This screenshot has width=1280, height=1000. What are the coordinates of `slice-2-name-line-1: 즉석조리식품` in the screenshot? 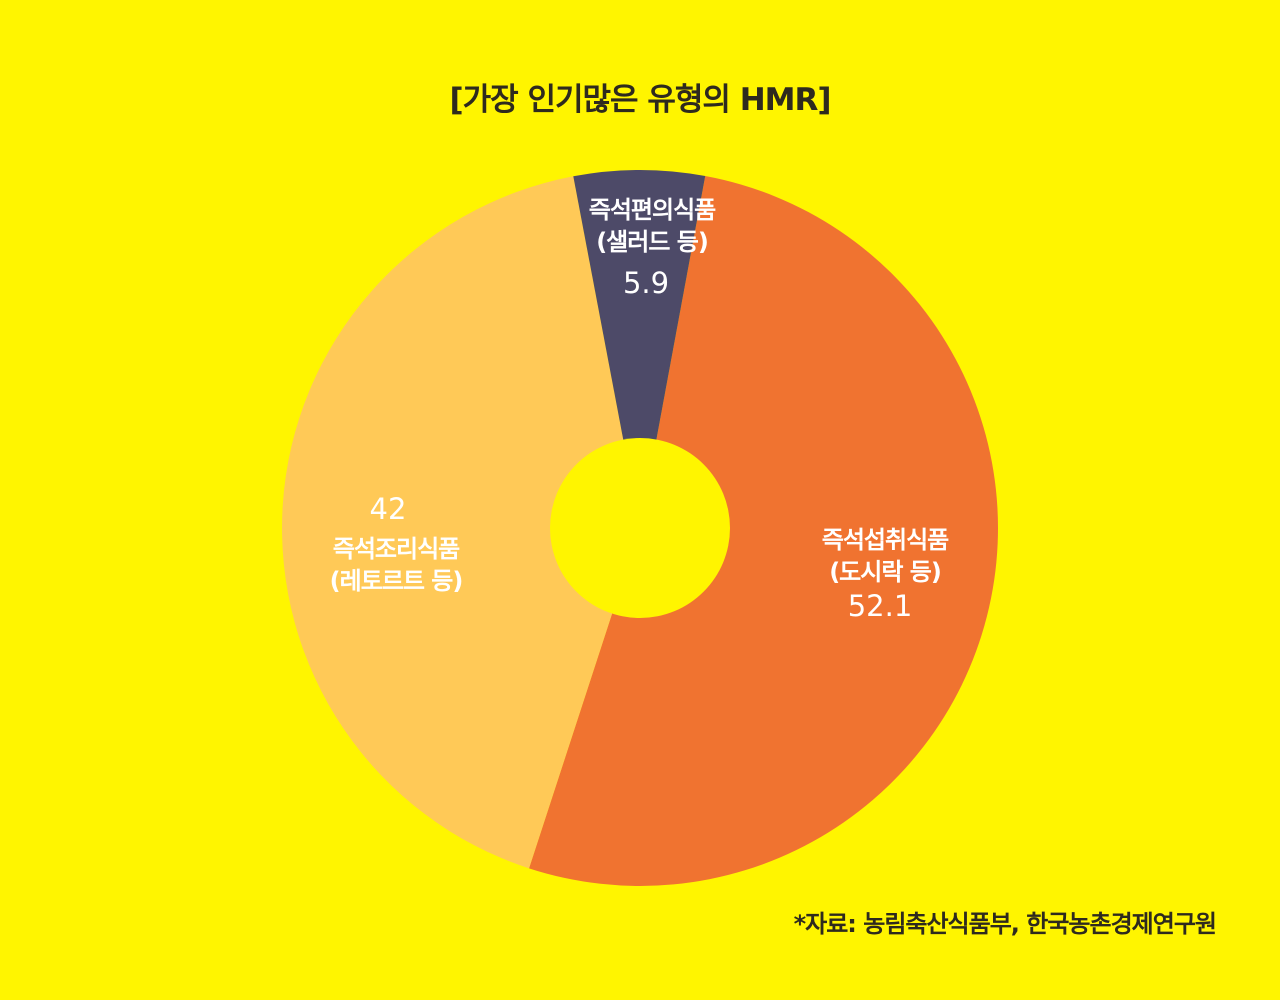 It's located at (396, 549).